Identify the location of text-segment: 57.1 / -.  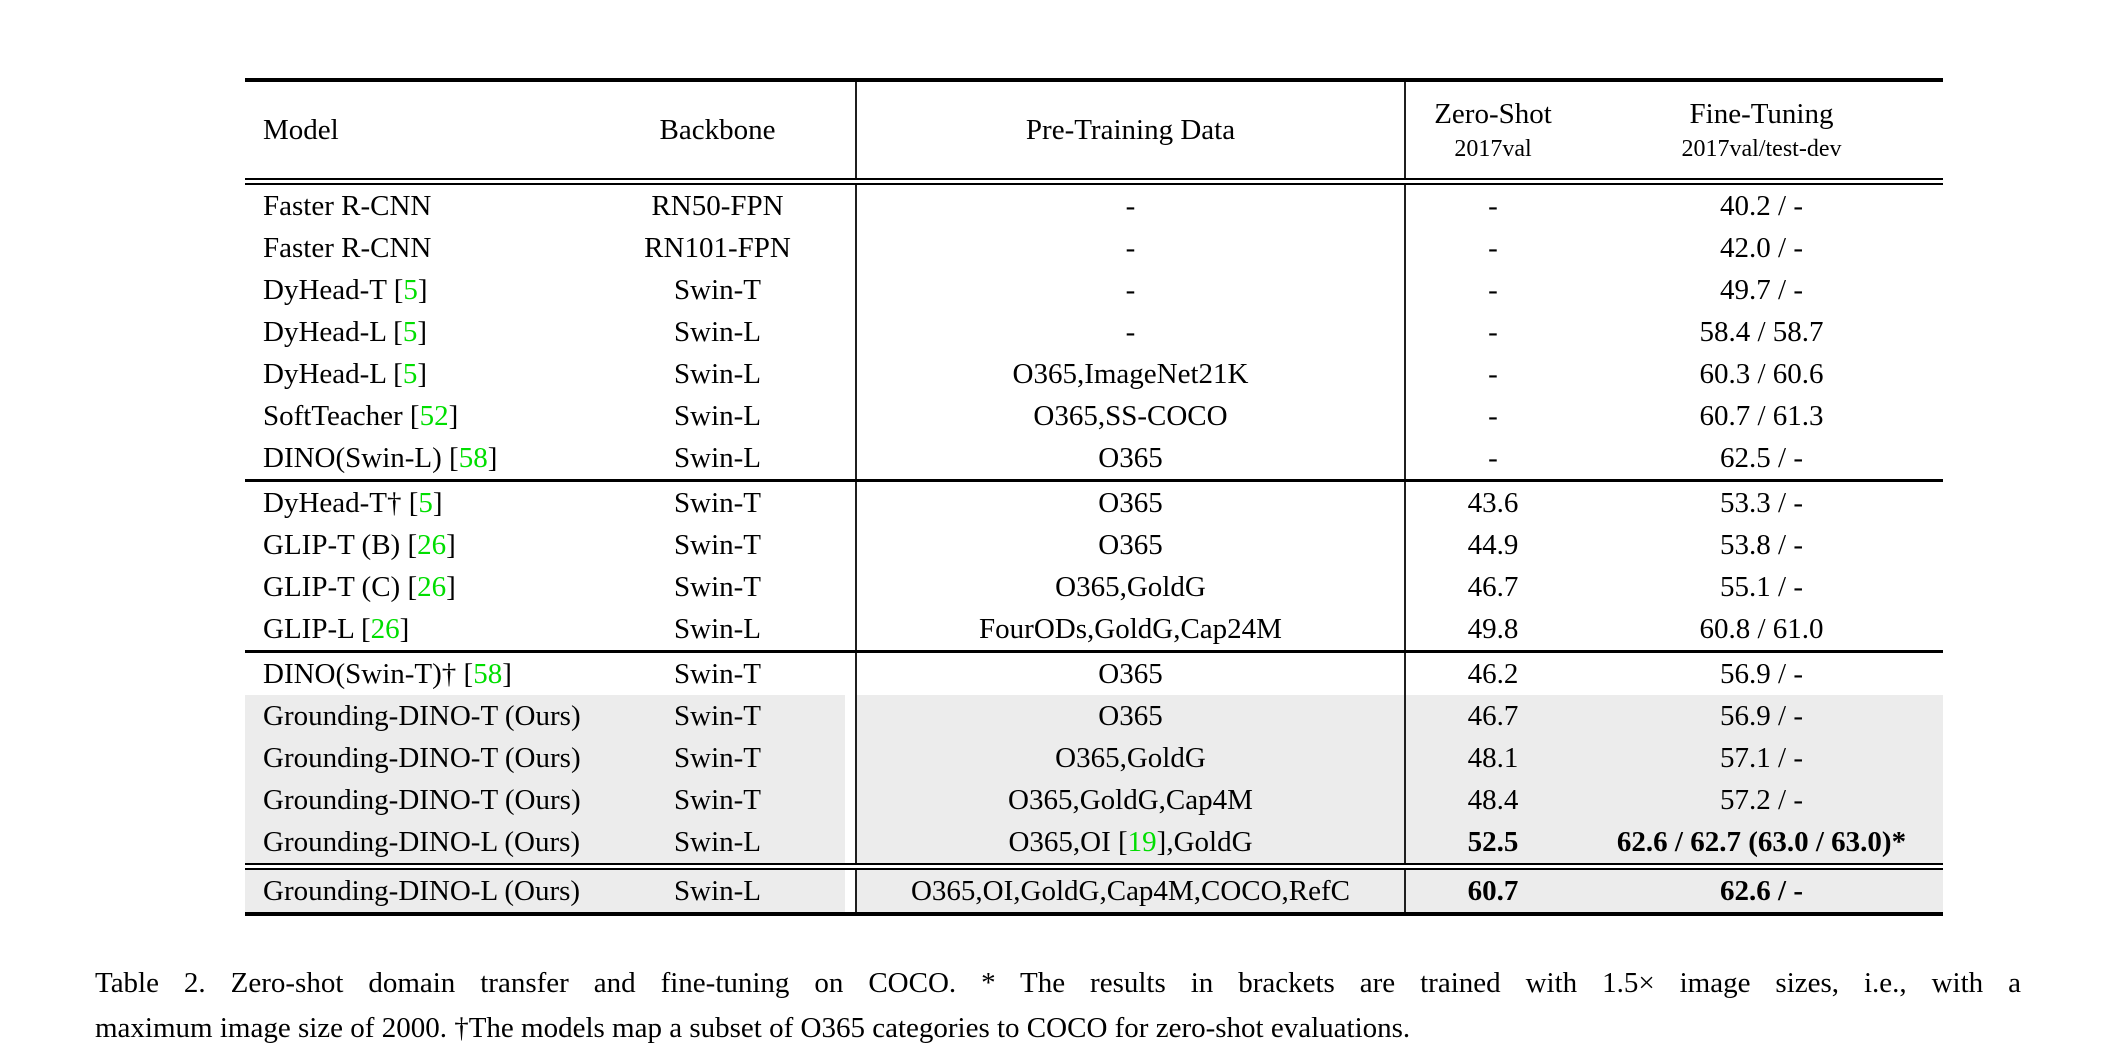
(1761, 758).